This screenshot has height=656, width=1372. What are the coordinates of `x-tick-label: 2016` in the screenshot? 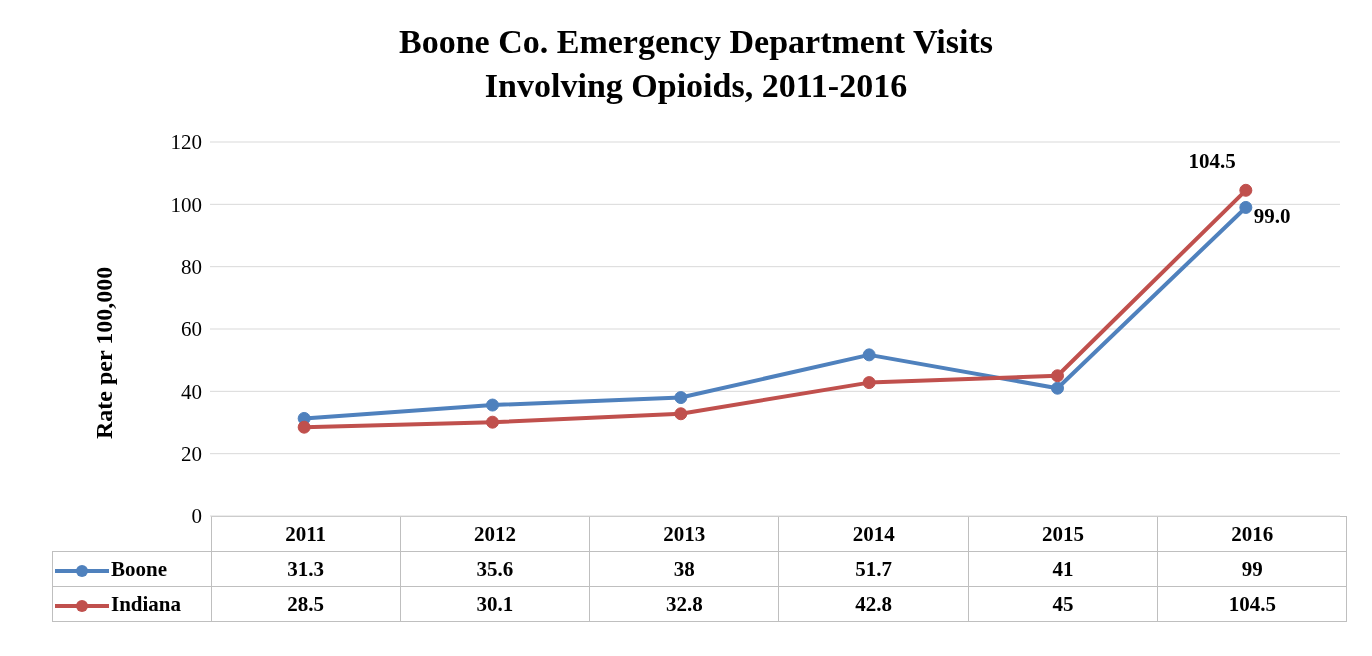 It's located at (1252, 534).